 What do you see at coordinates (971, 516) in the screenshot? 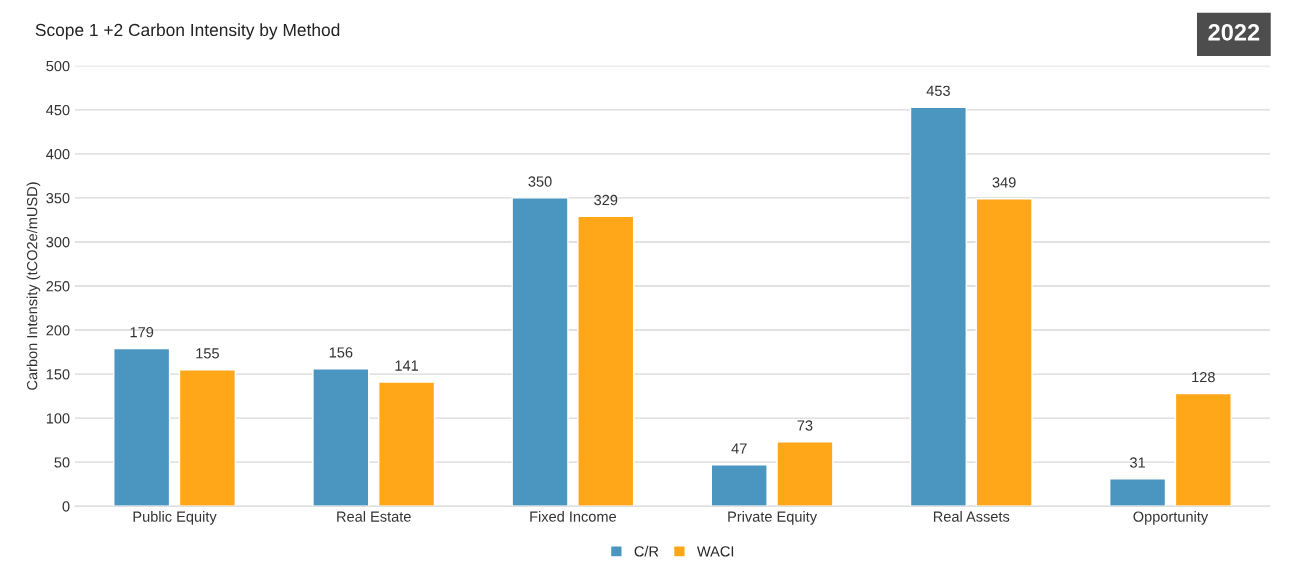
I see `x-tick-label: Real Assets` at bounding box center [971, 516].